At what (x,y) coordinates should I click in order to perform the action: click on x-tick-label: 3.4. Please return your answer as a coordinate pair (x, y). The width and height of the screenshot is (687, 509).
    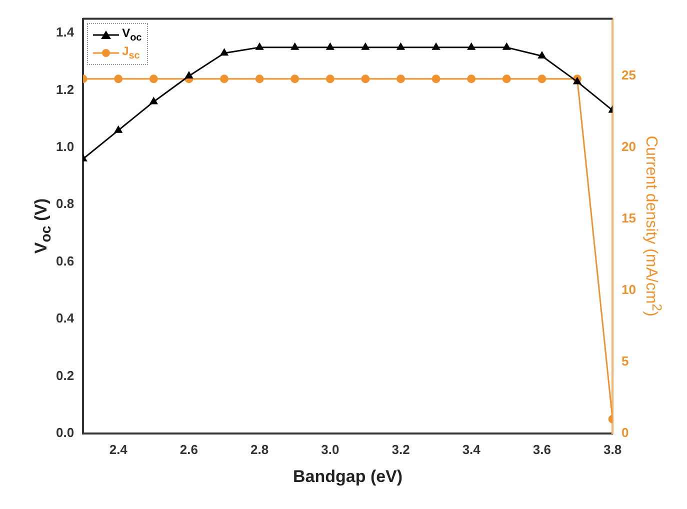
    Looking at the image, I should click on (472, 449).